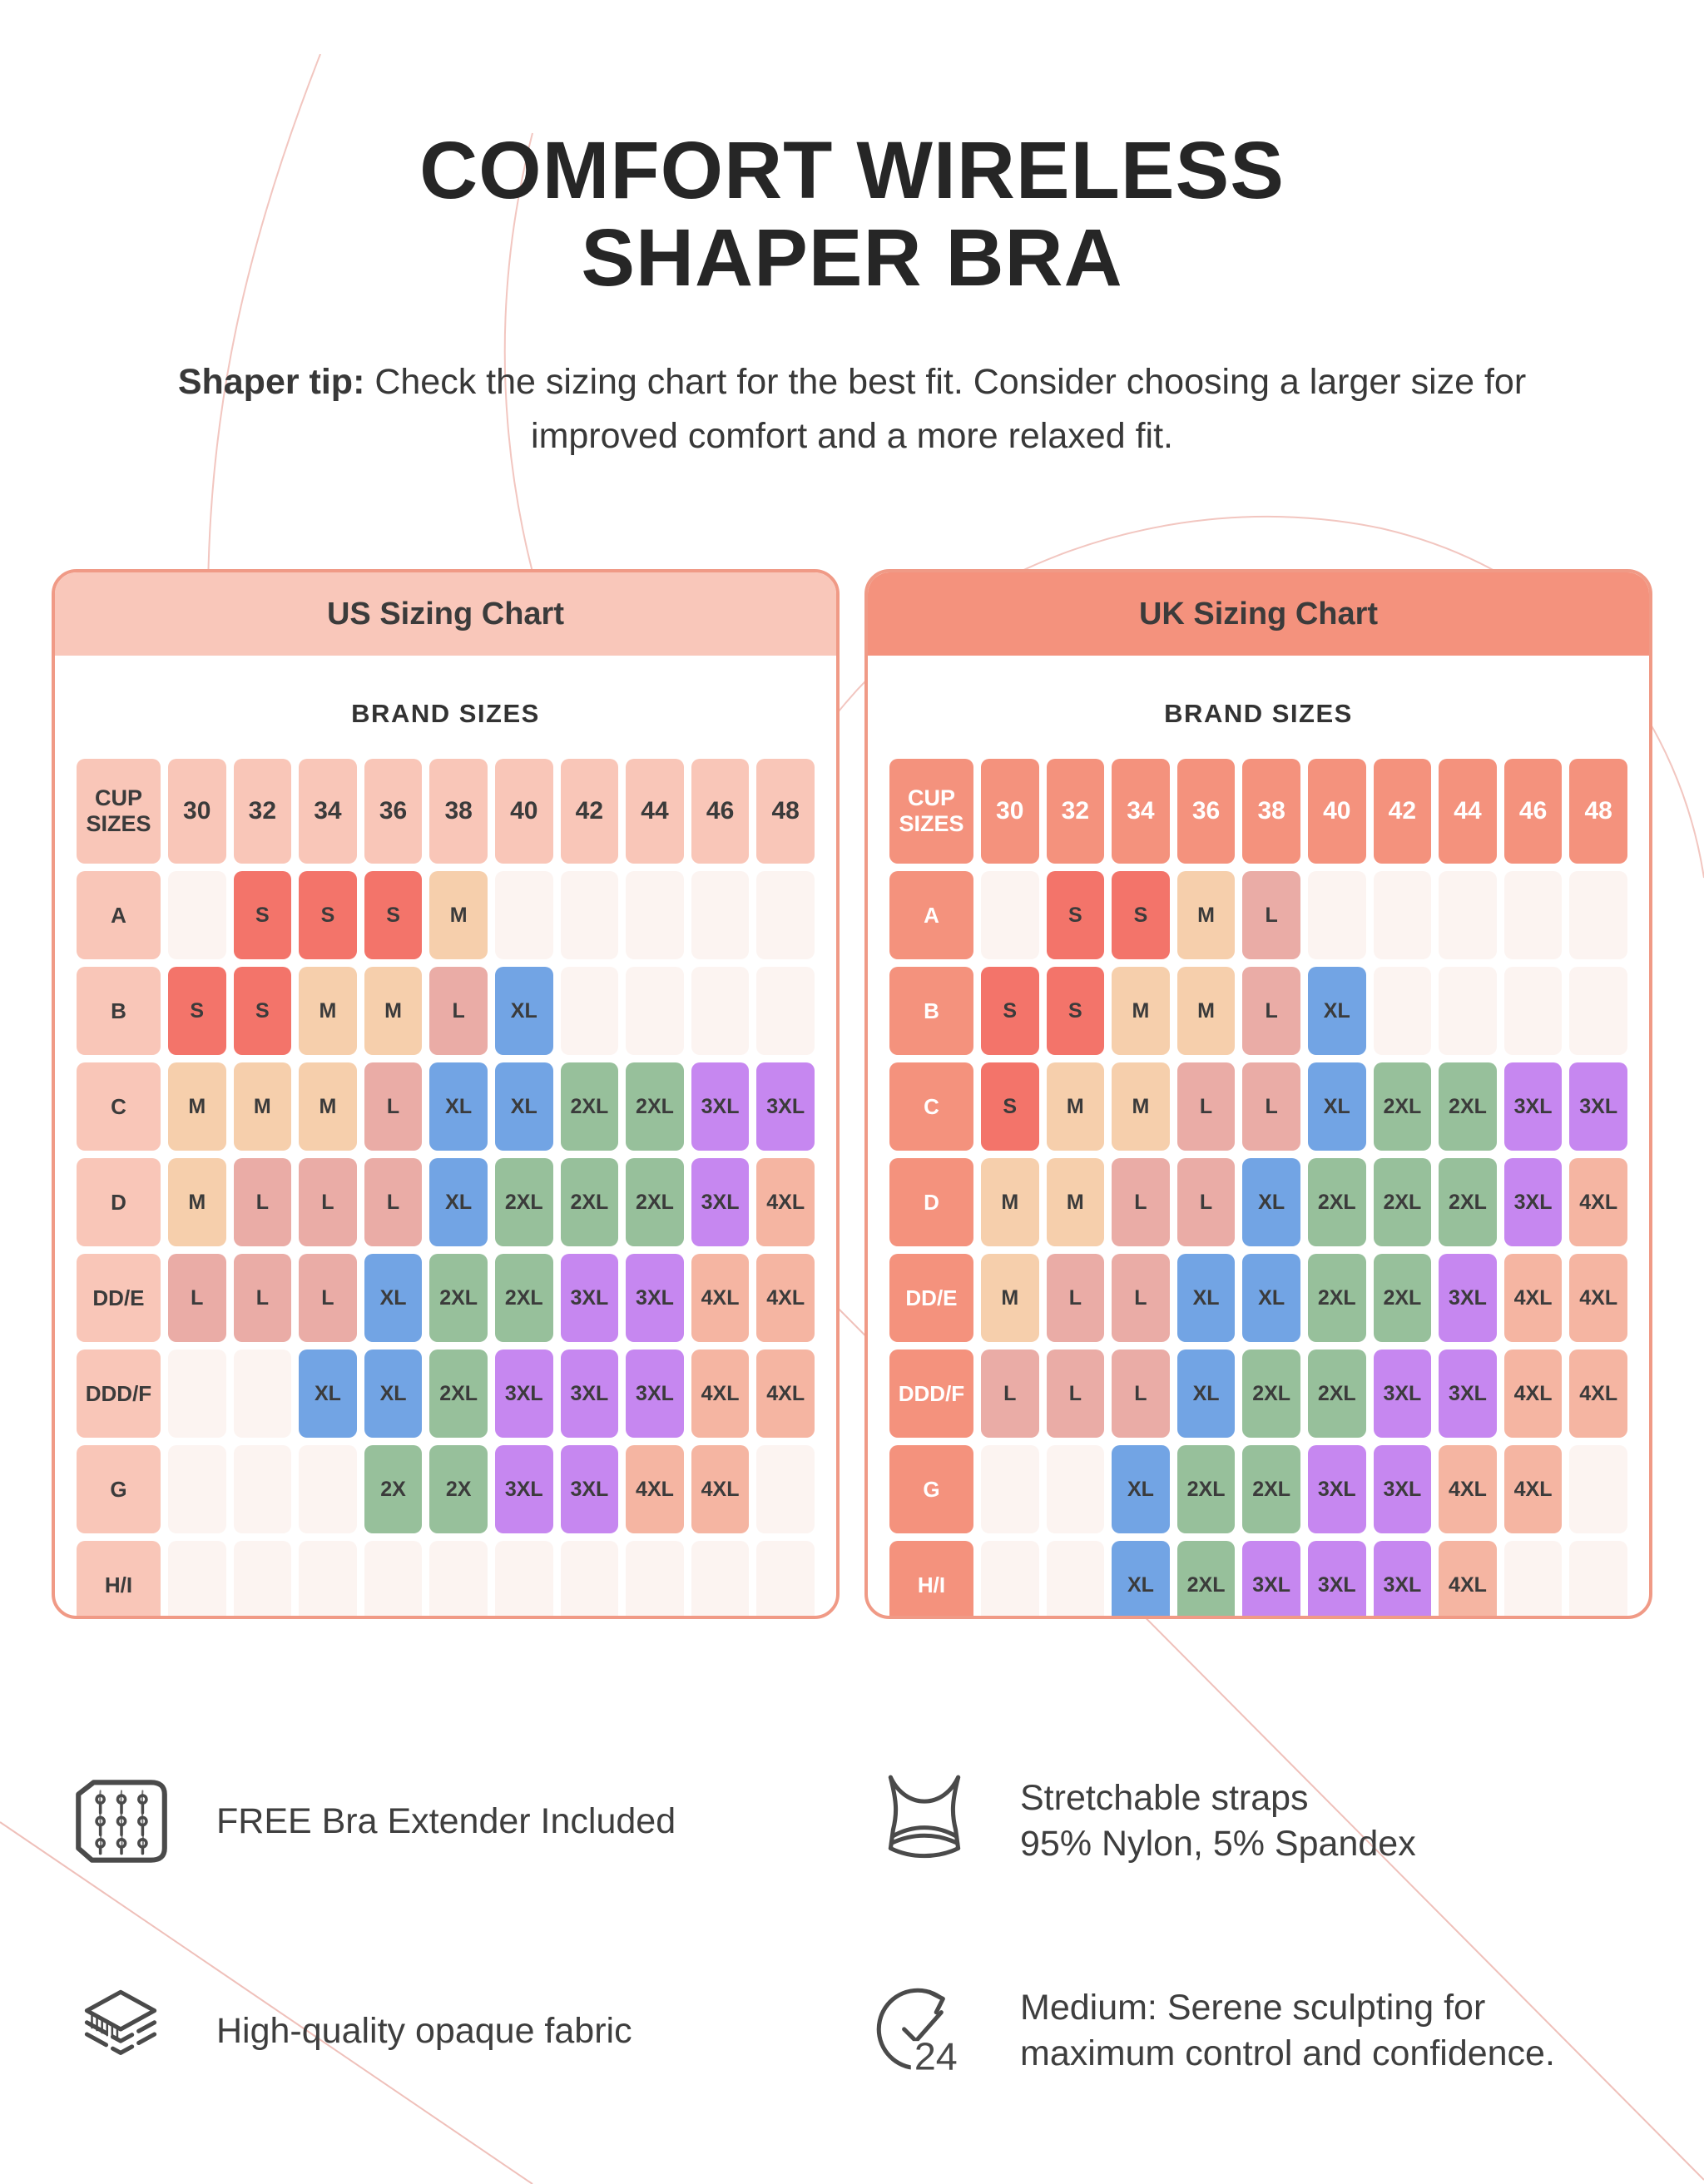 The width and height of the screenshot is (1704, 2184). I want to click on uk-brand-sizes-label: BRAND SIZES, so click(1258, 714).